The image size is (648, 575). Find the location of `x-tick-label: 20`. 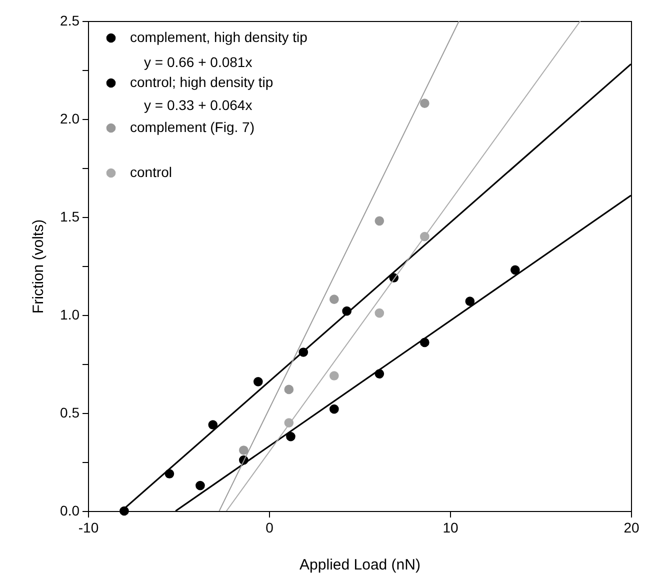

x-tick-label: 20 is located at coordinates (632, 528).